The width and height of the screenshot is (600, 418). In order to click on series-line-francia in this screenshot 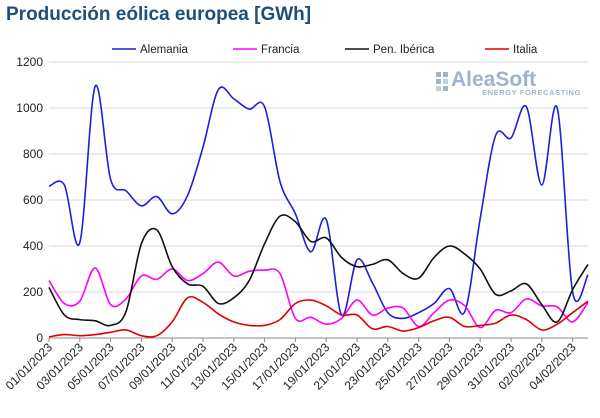, I will do `click(318, 295)`.